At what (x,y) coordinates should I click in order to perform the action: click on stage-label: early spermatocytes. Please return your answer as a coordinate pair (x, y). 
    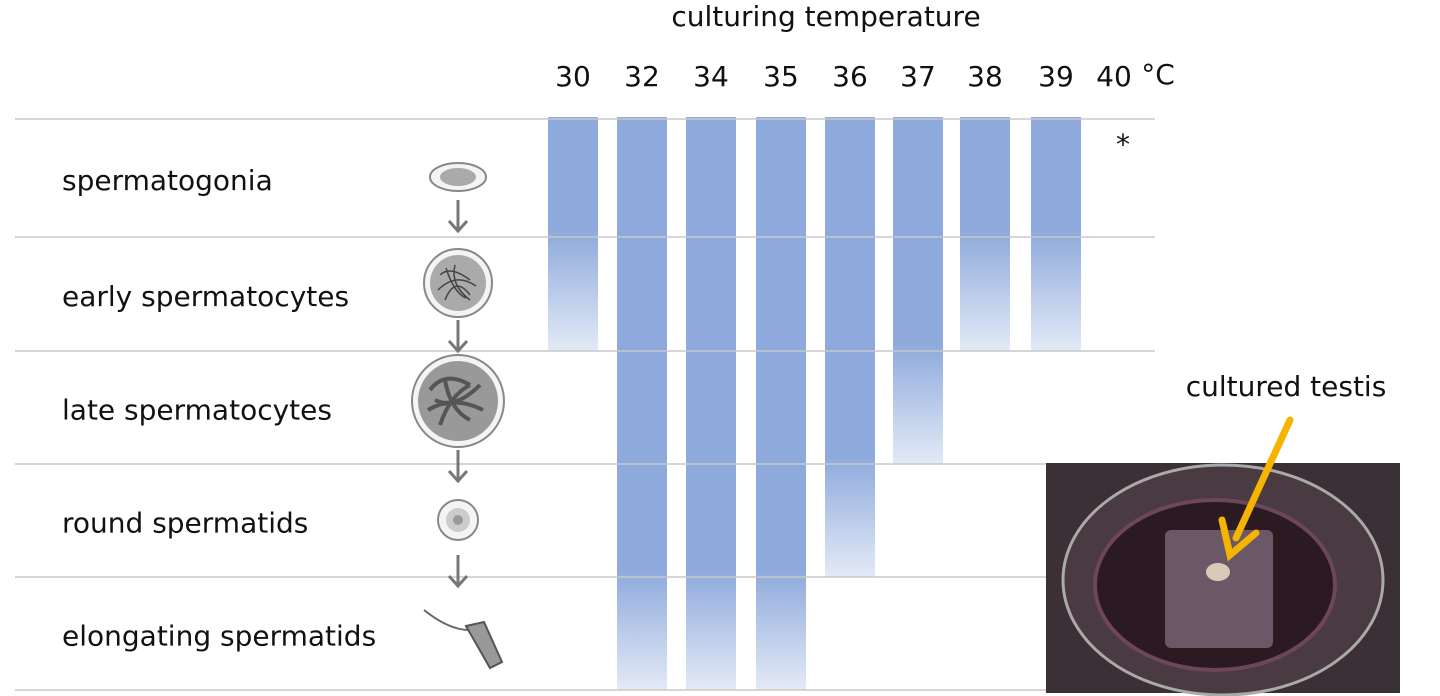
    Looking at the image, I should click on (205, 296).